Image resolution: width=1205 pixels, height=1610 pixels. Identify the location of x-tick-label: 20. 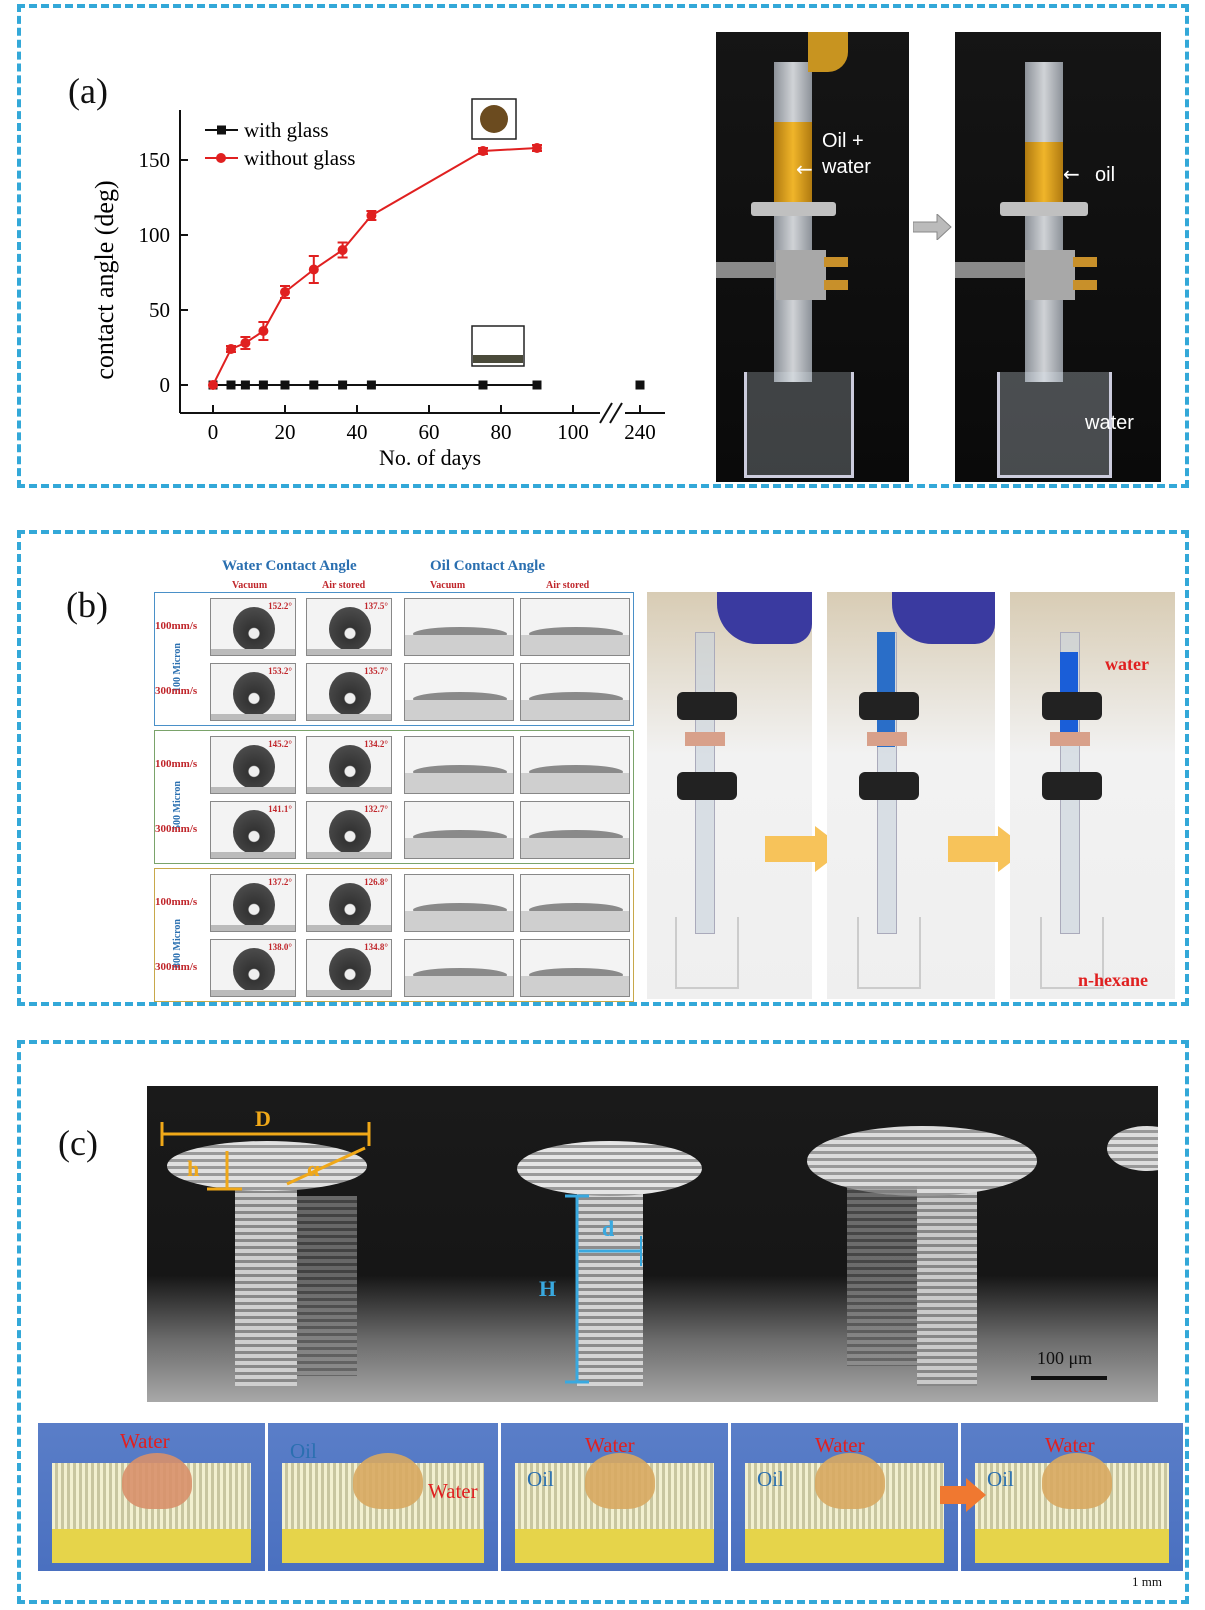
(285, 432).